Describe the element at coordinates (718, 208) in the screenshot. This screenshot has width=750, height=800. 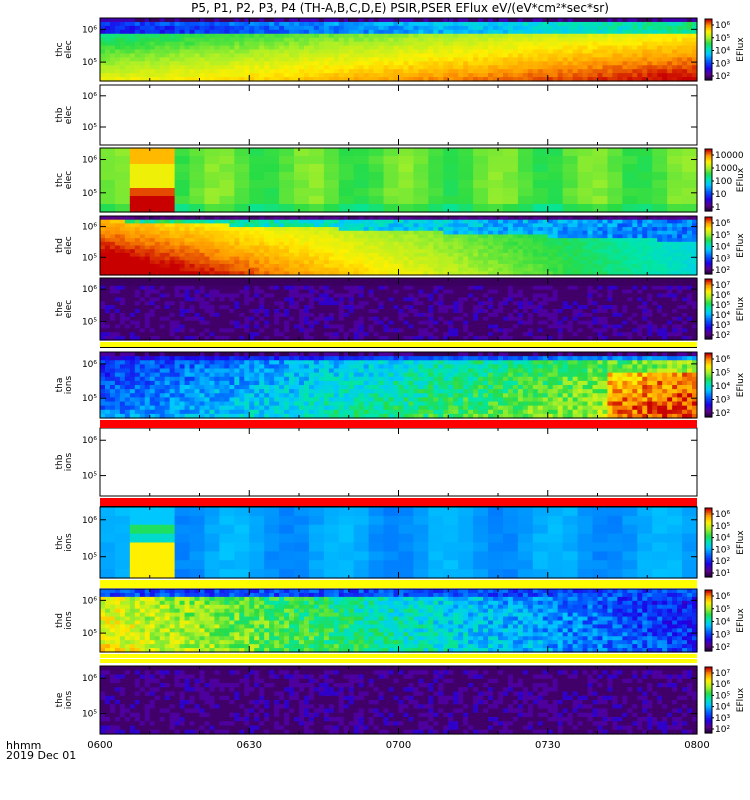
I see `colorbar-tick-label: 1` at that location.